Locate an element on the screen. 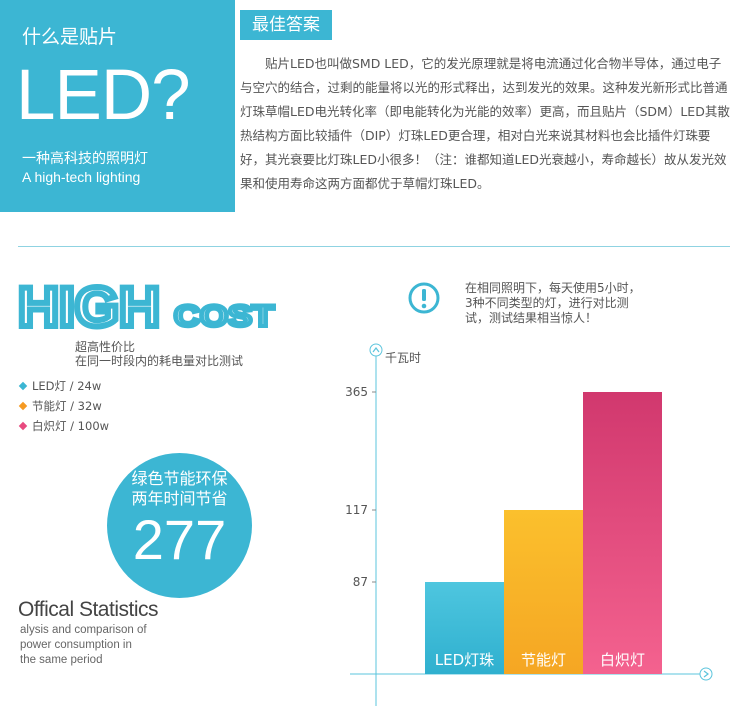  bar-label: 节能灯 is located at coordinates (543, 660).